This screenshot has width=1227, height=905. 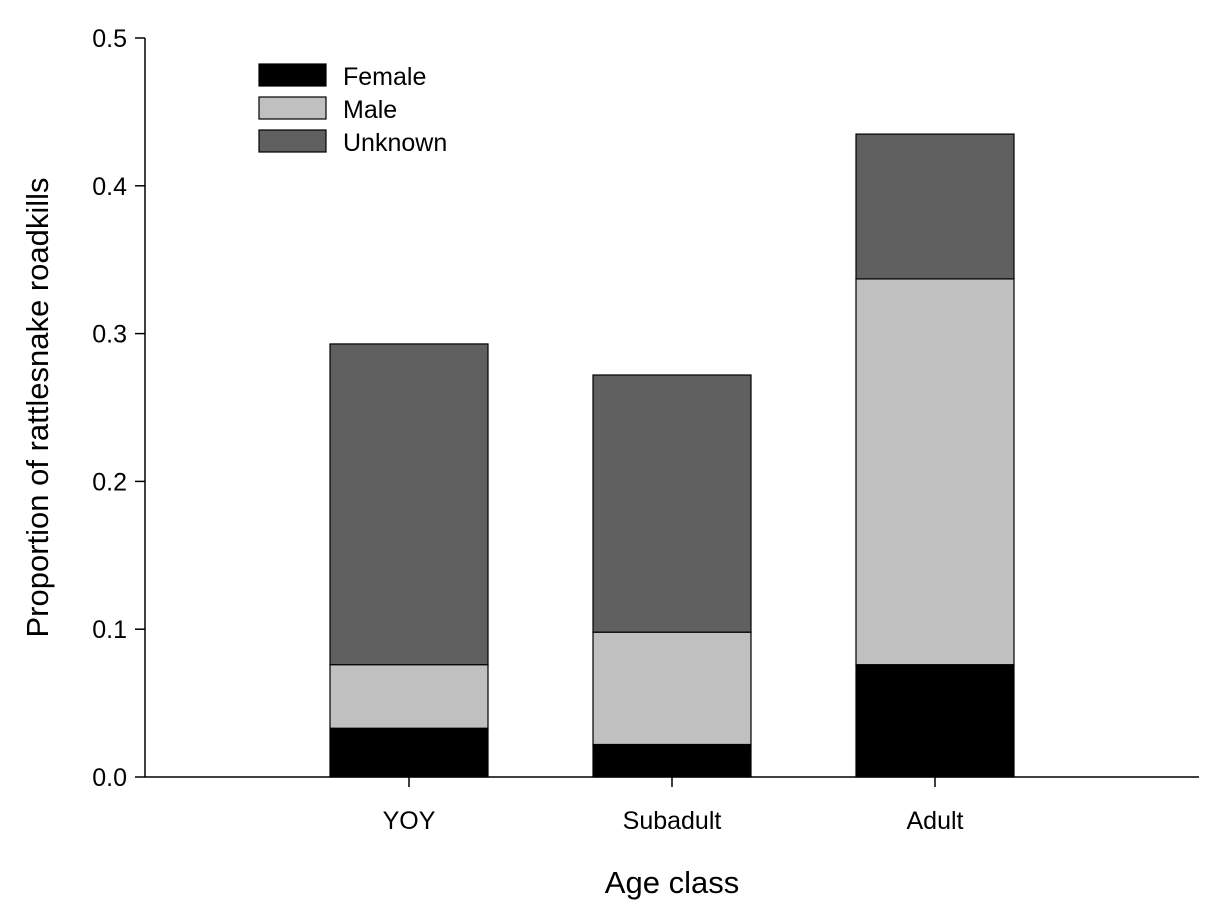 What do you see at coordinates (409, 697) in the screenshot?
I see `bar-male-yoy` at bounding box center [409, 697].